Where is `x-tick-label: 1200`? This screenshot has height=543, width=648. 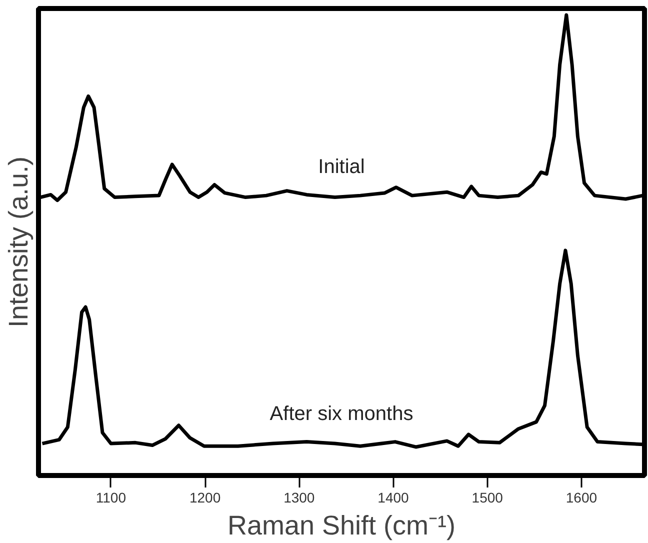
x-tick-label: 1200 is located at coordinates (205, 498).